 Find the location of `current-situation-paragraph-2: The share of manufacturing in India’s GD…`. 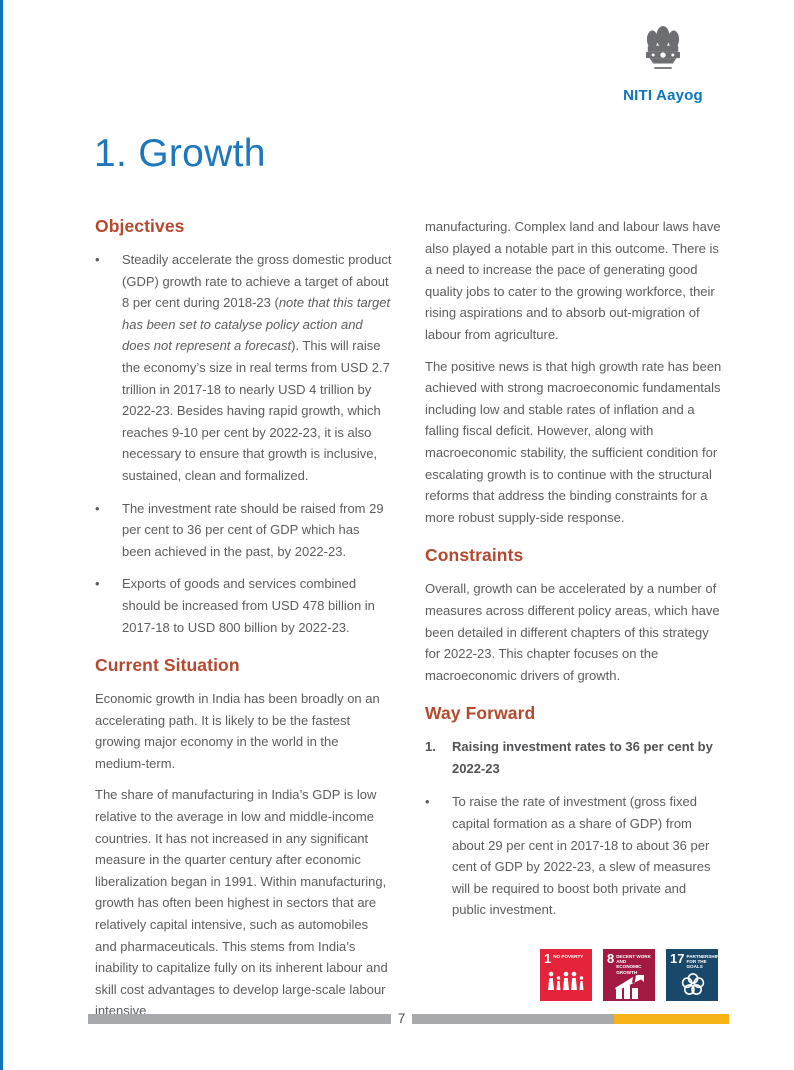

current-situation-paragraph-2: The share of manufacturing in India’s GD… is located at coordinates (241, 903).